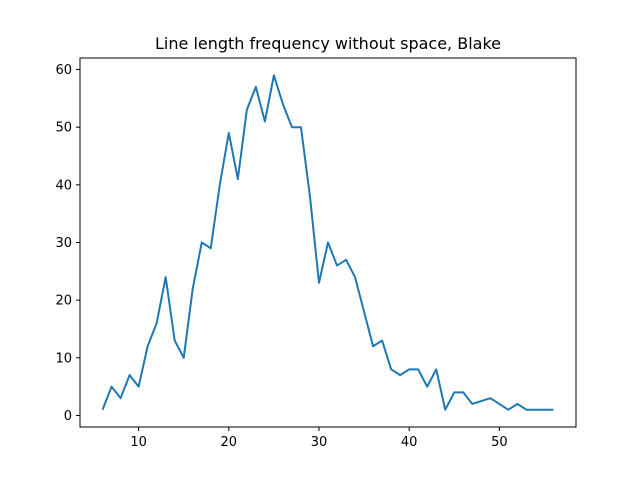  I want to click on x-axis: 10 20 30 40 50, so click(319, 438).